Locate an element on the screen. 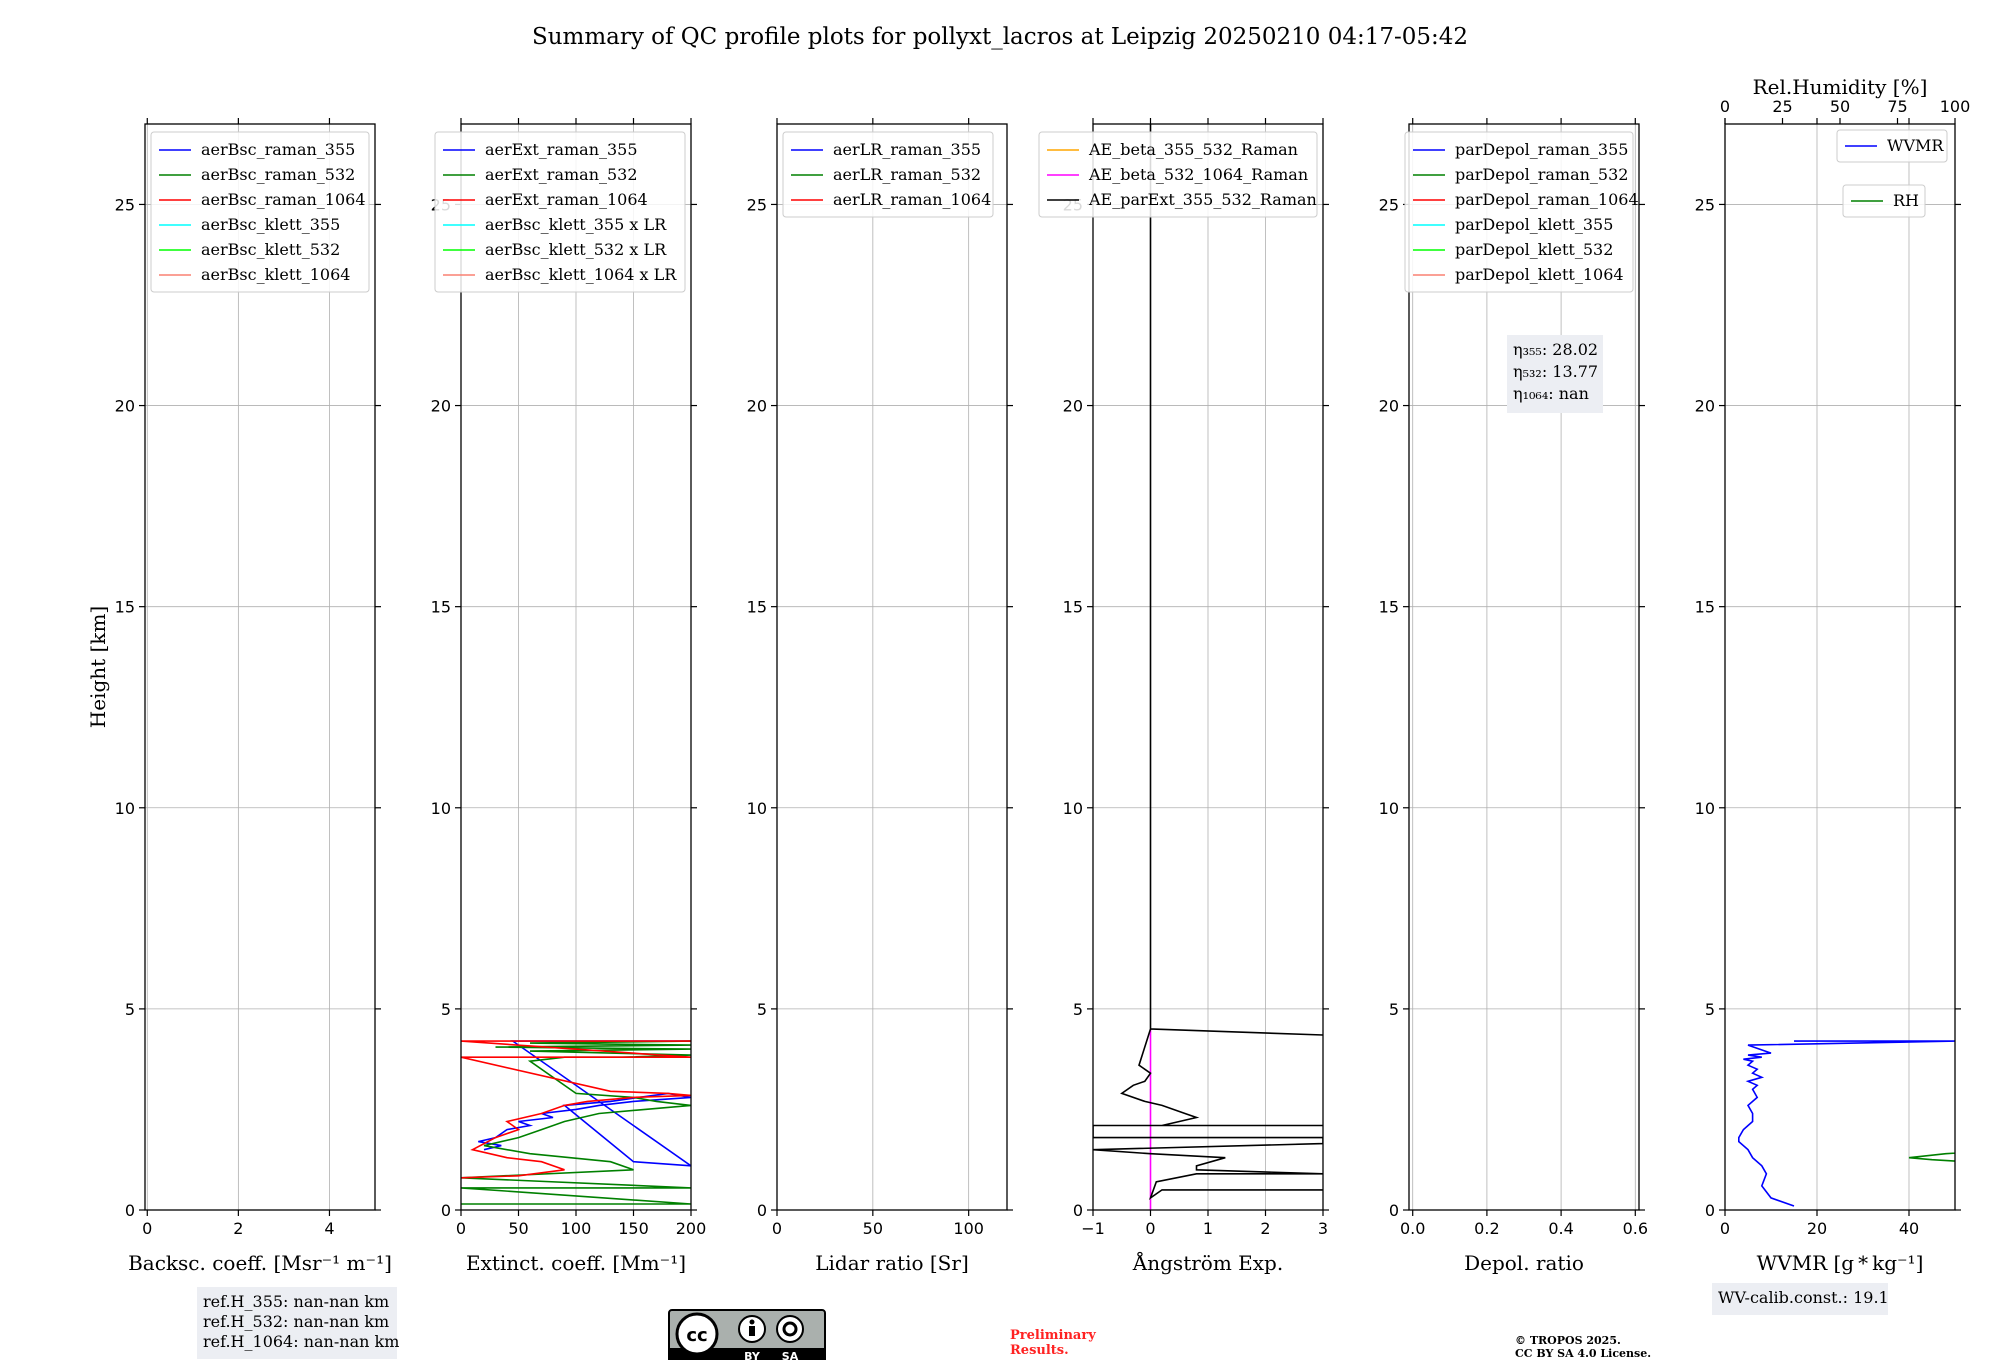 This screenshot has width=2000, height=1360. cc-by-sa-logo: cc BY SA is located at coordinates (747, 1334).